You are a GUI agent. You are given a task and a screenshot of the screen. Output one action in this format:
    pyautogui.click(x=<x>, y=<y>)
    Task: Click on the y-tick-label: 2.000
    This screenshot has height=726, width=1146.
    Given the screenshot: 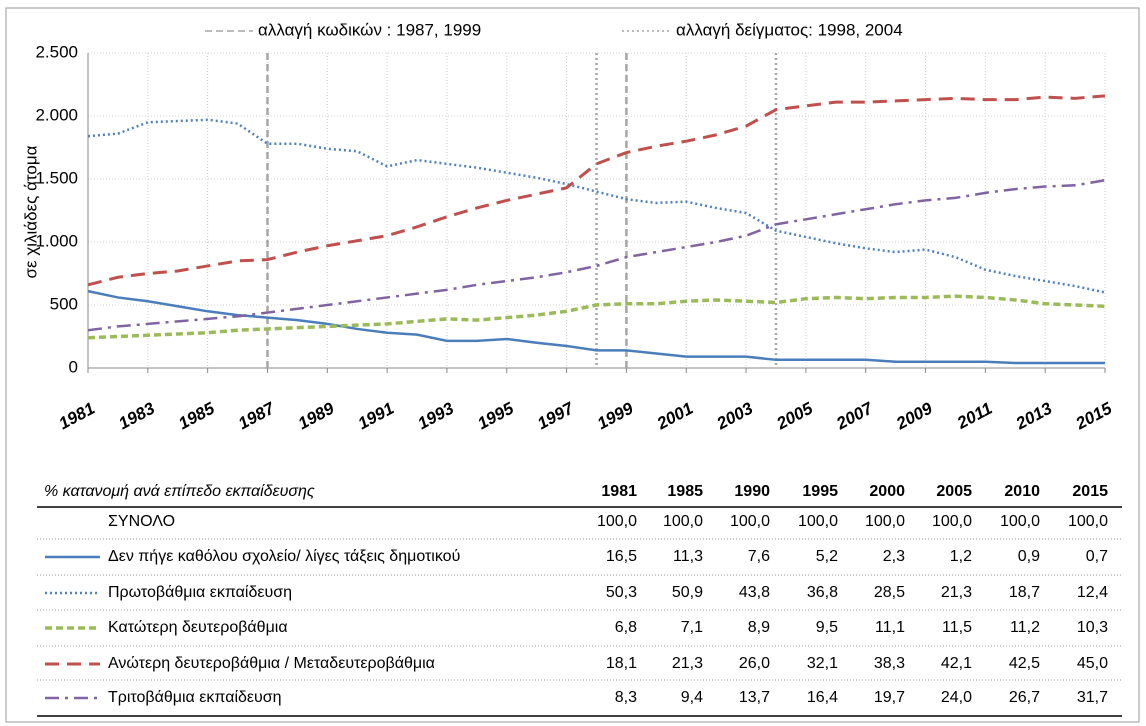 What is the action you would take?
    pyautogui.click(x=56, y=114)
    